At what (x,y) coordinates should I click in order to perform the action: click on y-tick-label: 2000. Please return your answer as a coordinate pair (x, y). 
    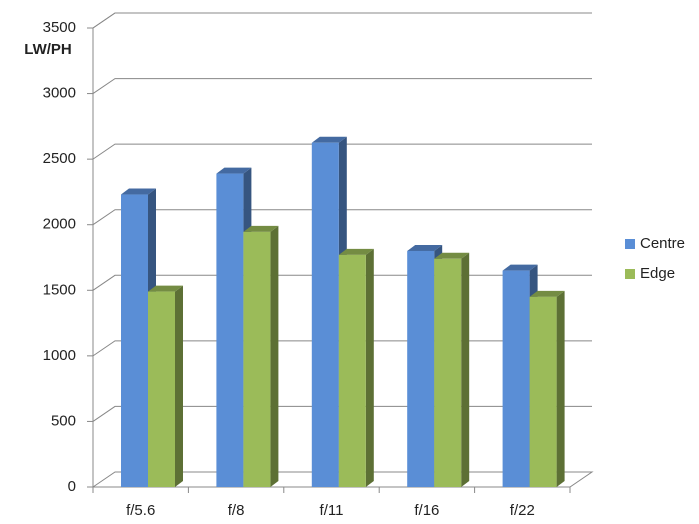
    Looking at the image, I should click on (59, 224).